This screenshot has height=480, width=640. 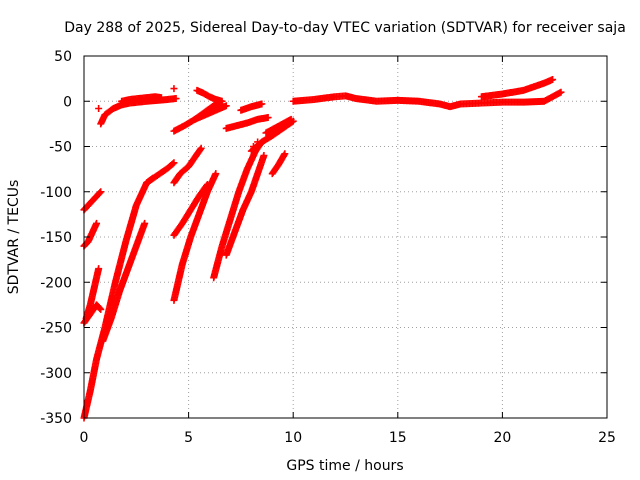 What do you see at coordinates (278, 164) in the screenshot?
I see `series-arc-v` at bounding box center [278, 164].